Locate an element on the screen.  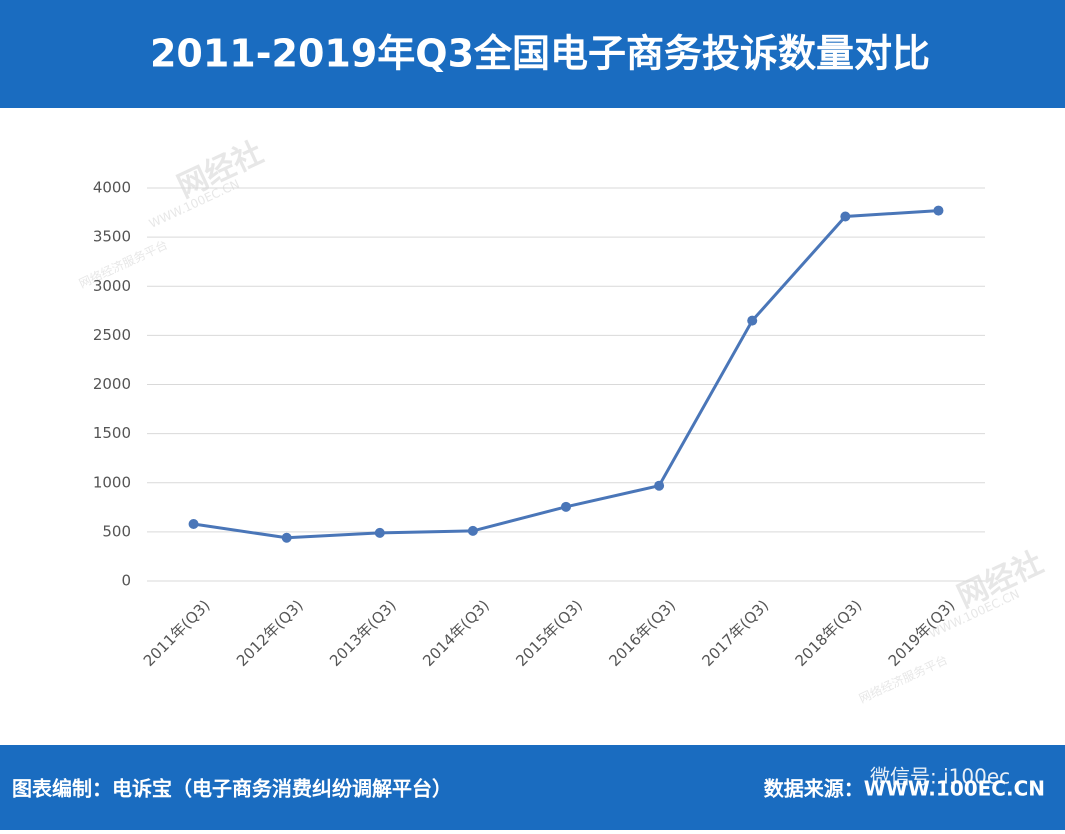
y-tick-label: 500 is located at coordinates (116, 531).